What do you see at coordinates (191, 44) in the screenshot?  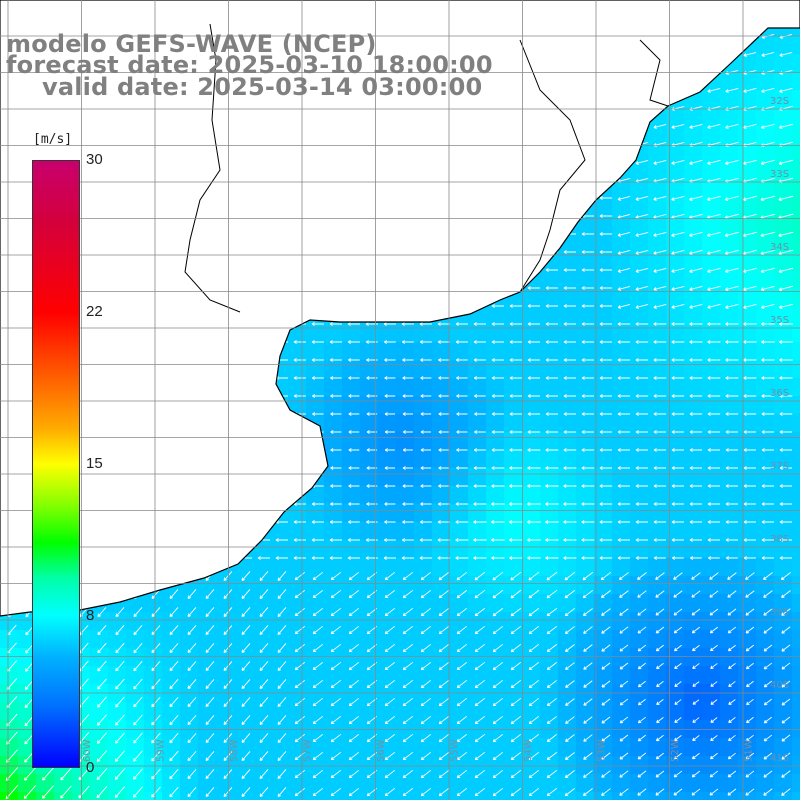 I see `model-title: modelo GEFS-WAVE (NCEP)` at bounding box center [191, 44].